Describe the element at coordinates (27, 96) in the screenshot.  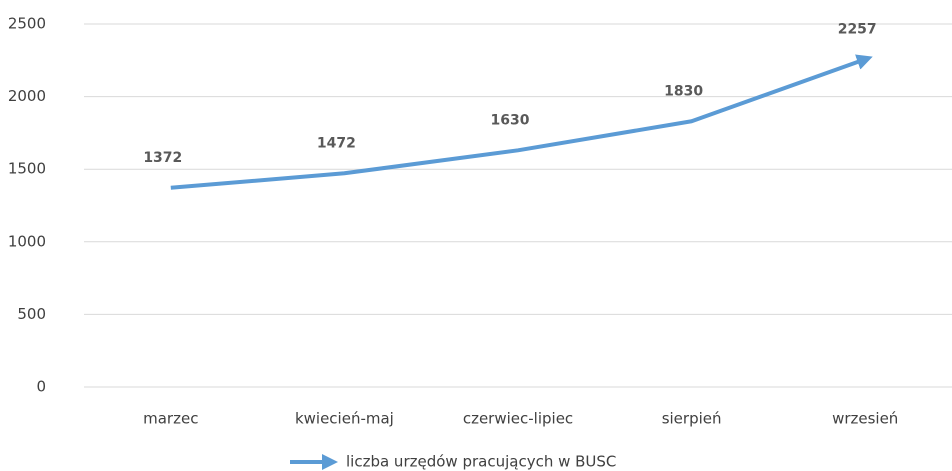
I see `y-tick-label: 2000` at that location.